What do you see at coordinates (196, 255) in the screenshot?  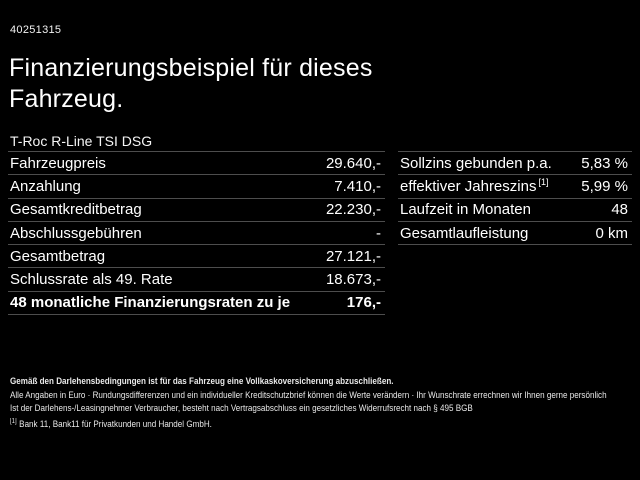 I see `table-row: Gesamtbetrag 27.121,-` at bounding box center [196, 255].